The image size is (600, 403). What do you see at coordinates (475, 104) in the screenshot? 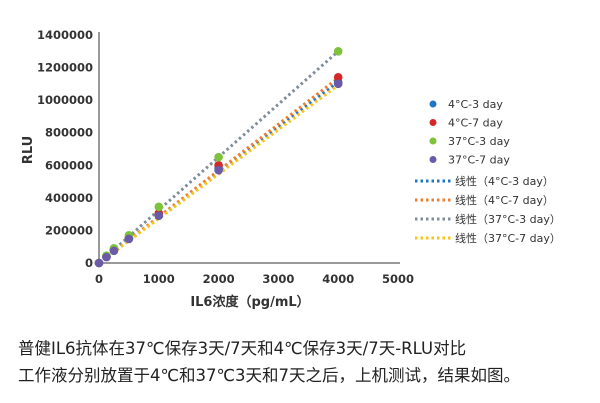
I see `legend-label: 4°C-3 day` at bounding box center [475, 104].